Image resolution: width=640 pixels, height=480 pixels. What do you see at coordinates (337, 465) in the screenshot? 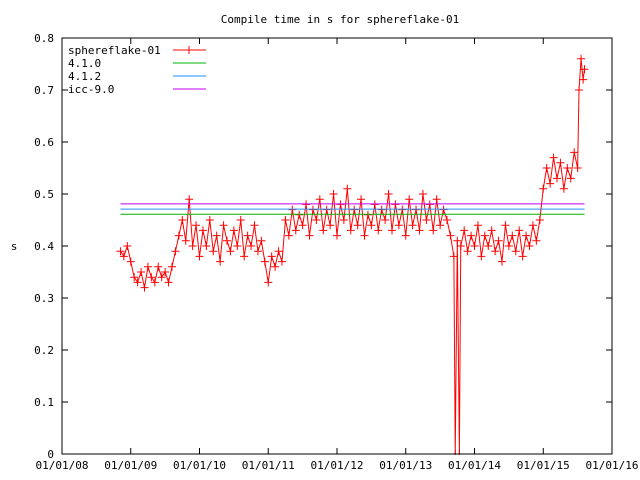
I see `x-tick-label: 01/01/12` at bounding box center [337, 465].